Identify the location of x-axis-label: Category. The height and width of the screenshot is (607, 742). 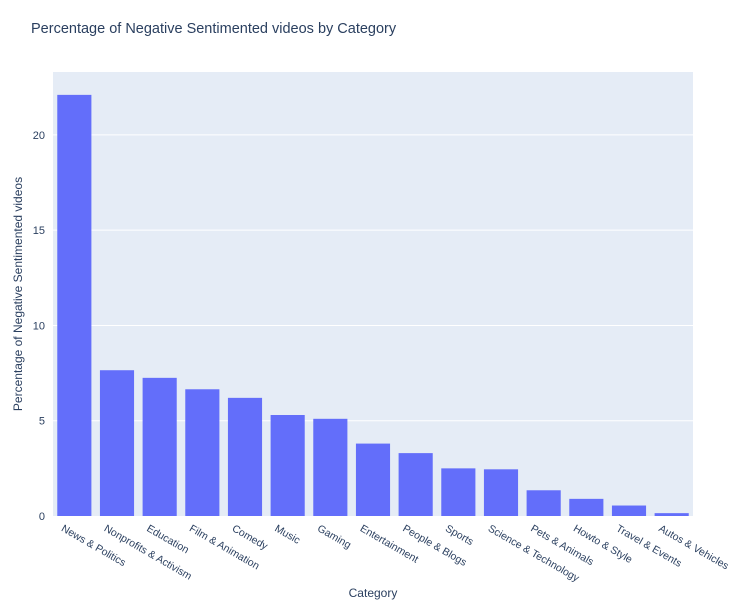
(373, 593).